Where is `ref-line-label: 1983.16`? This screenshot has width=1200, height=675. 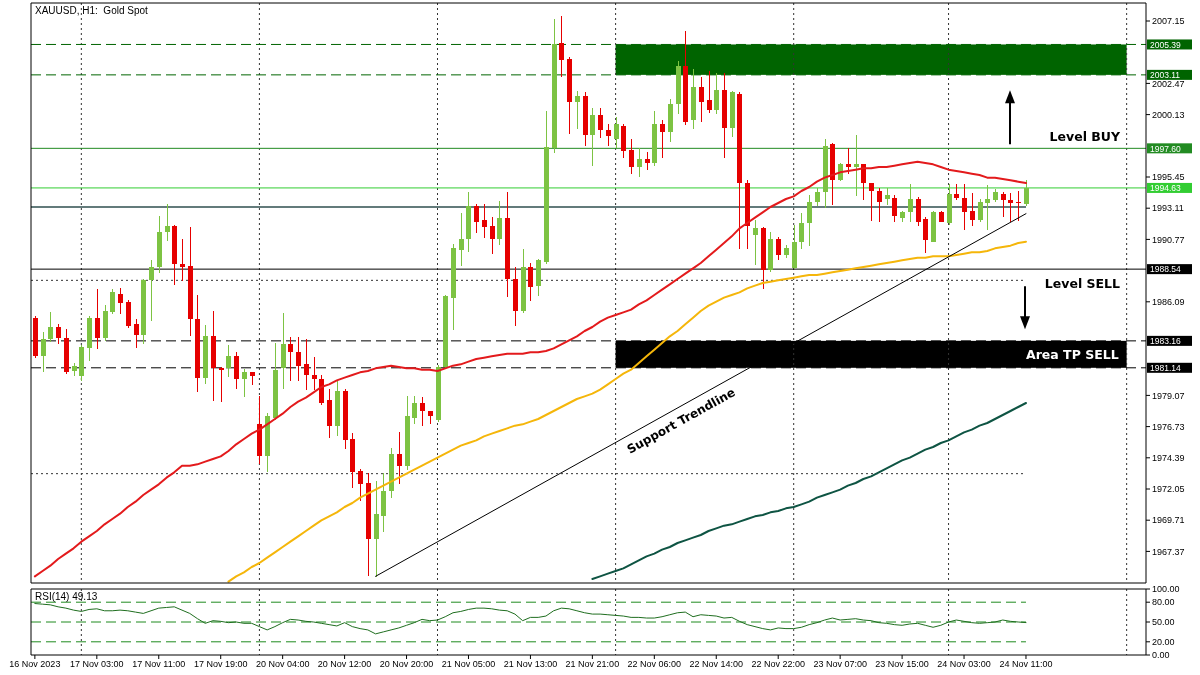 ref-line-label: 1983.16 is located at coordinates (1165, 341).